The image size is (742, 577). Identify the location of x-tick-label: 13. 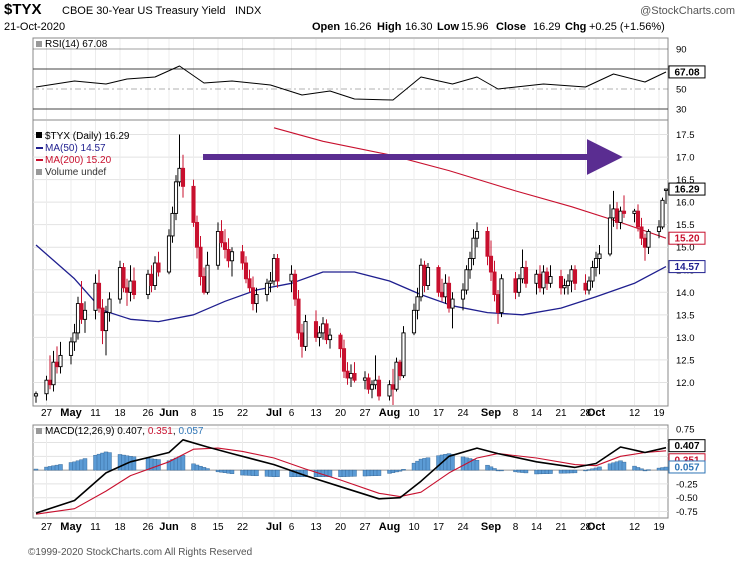
(316, 527).